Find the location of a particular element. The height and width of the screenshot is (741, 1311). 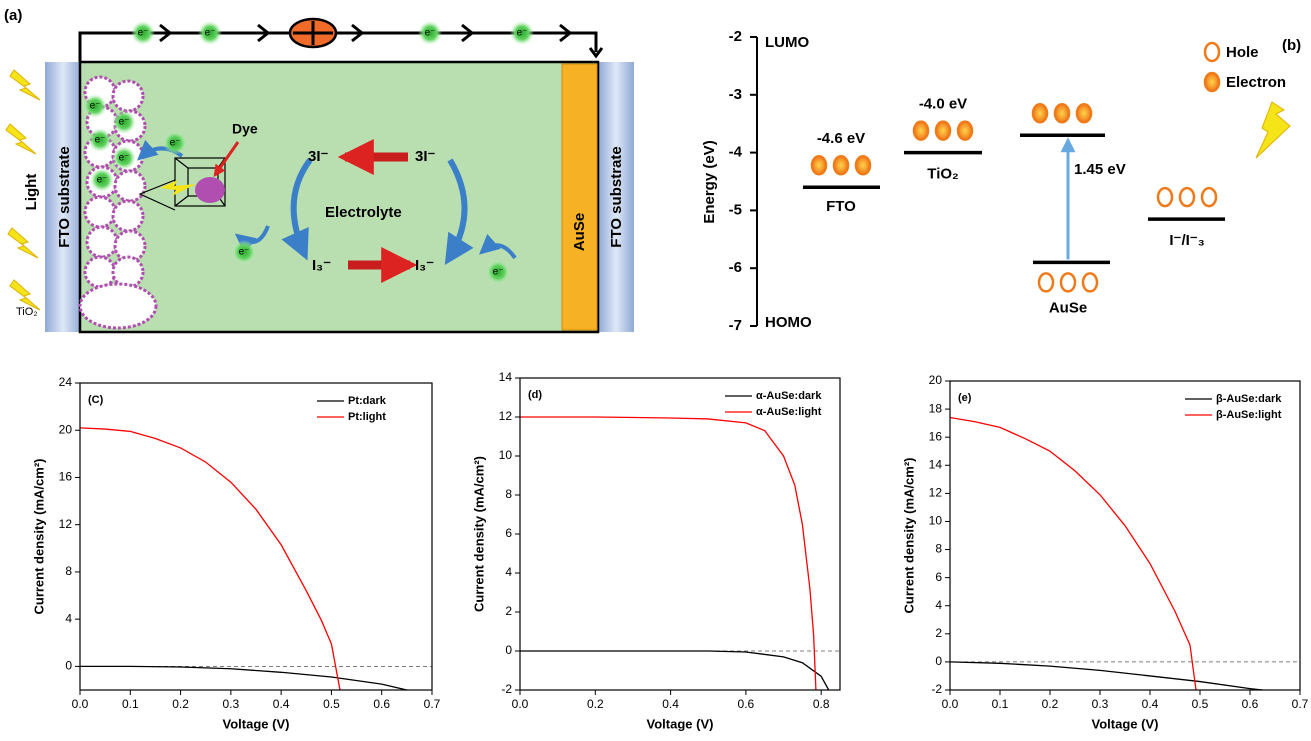

x-tick-label: 0.7 is located at coordinates (1300, 704).